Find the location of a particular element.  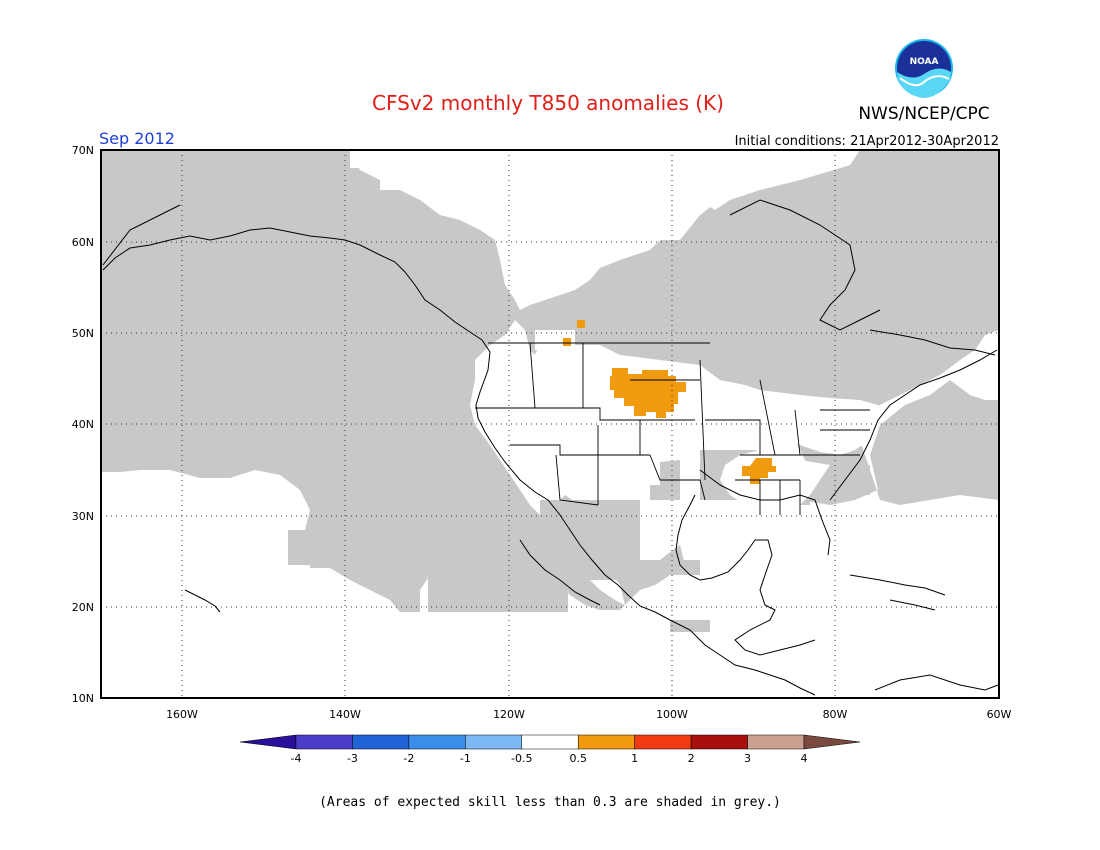

initial-conditions: Initial conditions: 21Apr2012-30Apr2012 is located at coordinates (867, 141).